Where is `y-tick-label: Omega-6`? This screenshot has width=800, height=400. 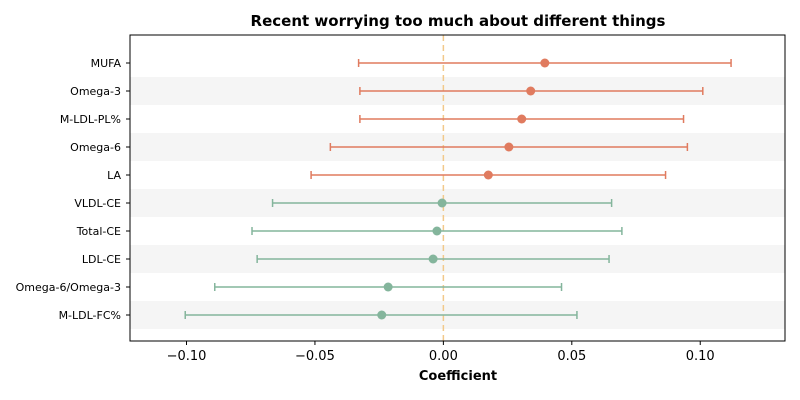 y-tick-label: Omega-6 is located at coordinates (95, 147).